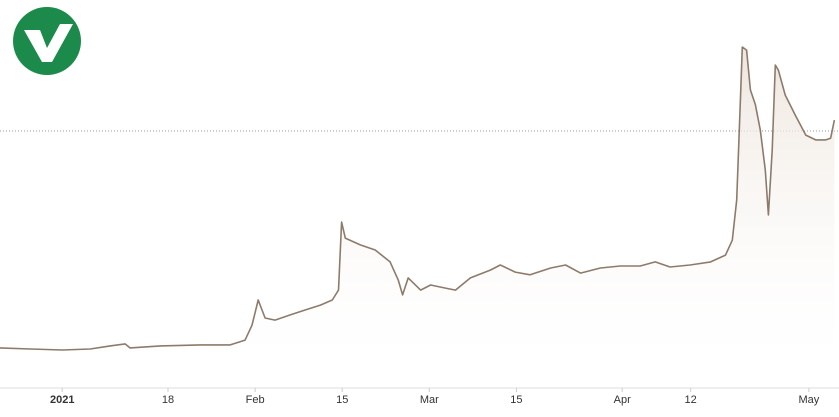 The width and height of the screenshot is (839, 417). I want to click on x-tick-label: 2021, so click(62, 400).